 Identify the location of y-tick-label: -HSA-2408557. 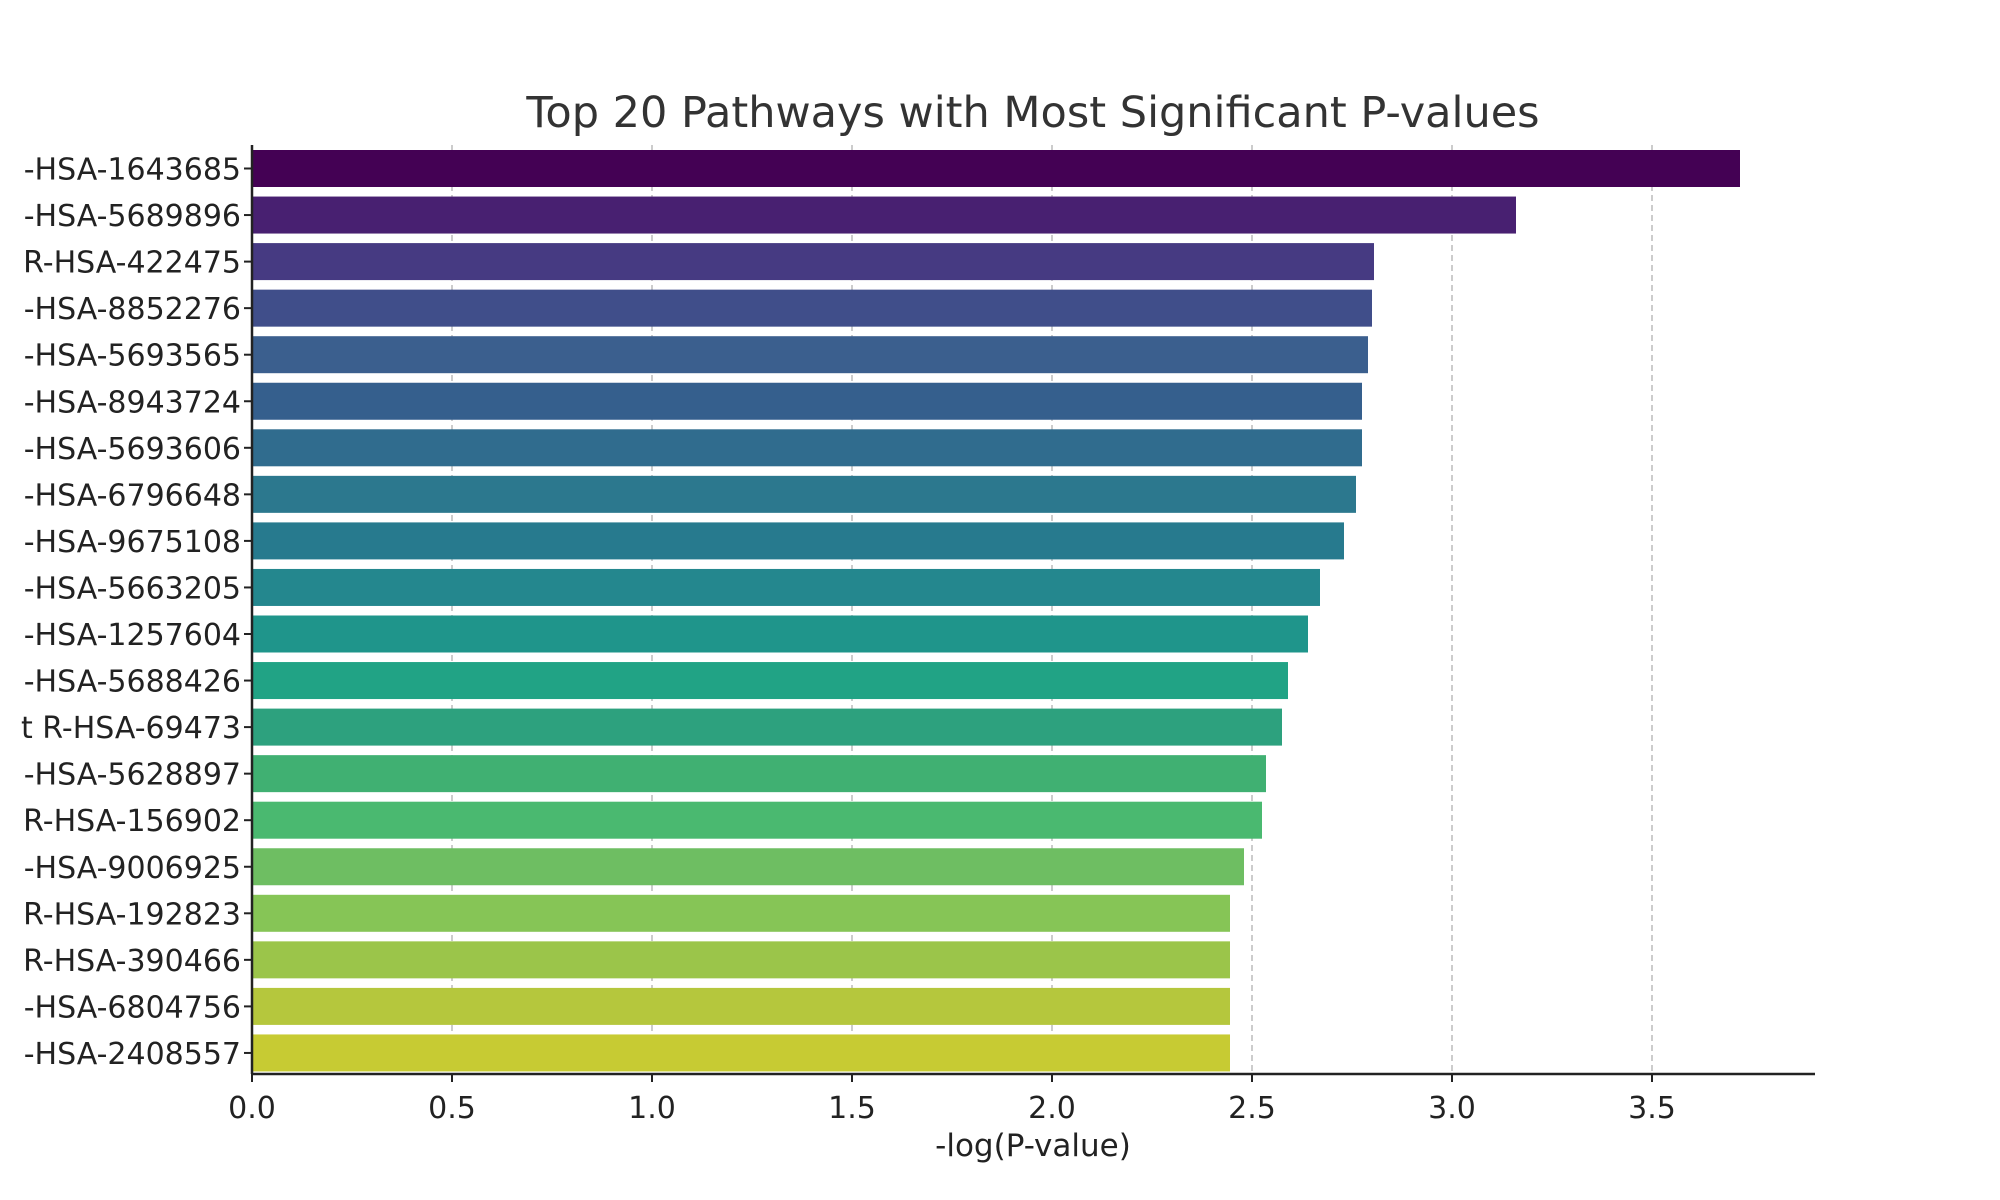
(132, 1054).